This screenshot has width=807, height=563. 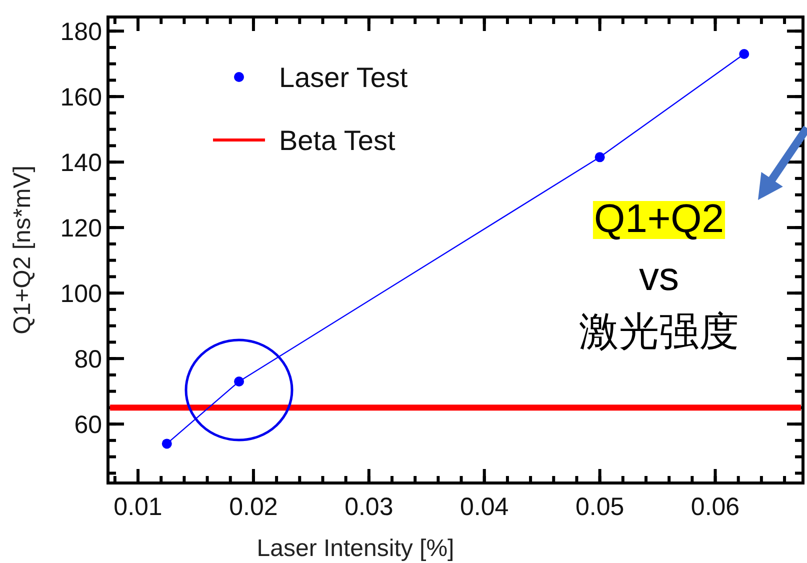 What do you see at coordinates (599, 507) in the screenshot?
I see `x-tick-label: 0.05` at bounding box center [599, 507].